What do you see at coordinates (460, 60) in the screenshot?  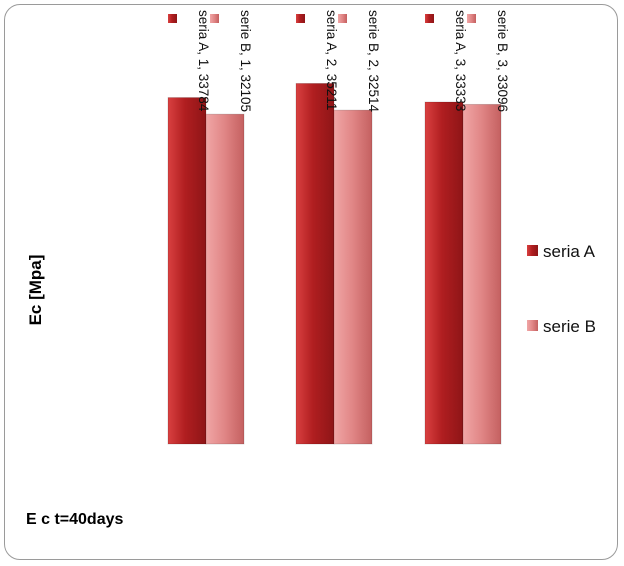 I see `data-label: seria A, 3, 33333` at bounding box center [460, 60].